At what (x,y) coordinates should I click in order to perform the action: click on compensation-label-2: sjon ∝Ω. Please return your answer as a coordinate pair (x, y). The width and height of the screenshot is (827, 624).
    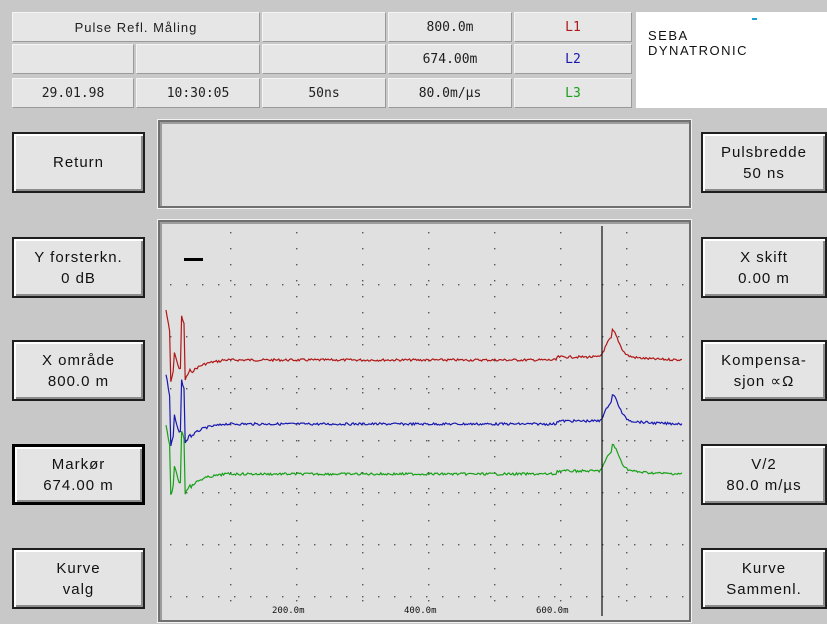
    Looking at the image, I should click on (764, 381).